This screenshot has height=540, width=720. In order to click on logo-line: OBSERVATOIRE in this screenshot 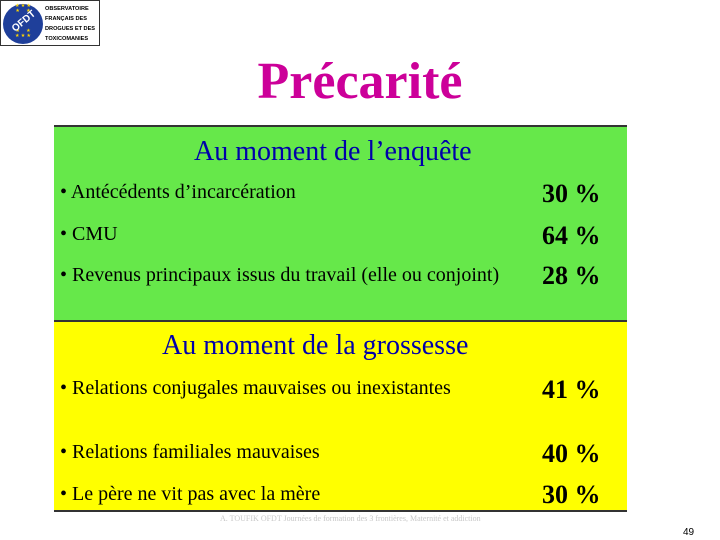, I will do `click(67, 9)`.